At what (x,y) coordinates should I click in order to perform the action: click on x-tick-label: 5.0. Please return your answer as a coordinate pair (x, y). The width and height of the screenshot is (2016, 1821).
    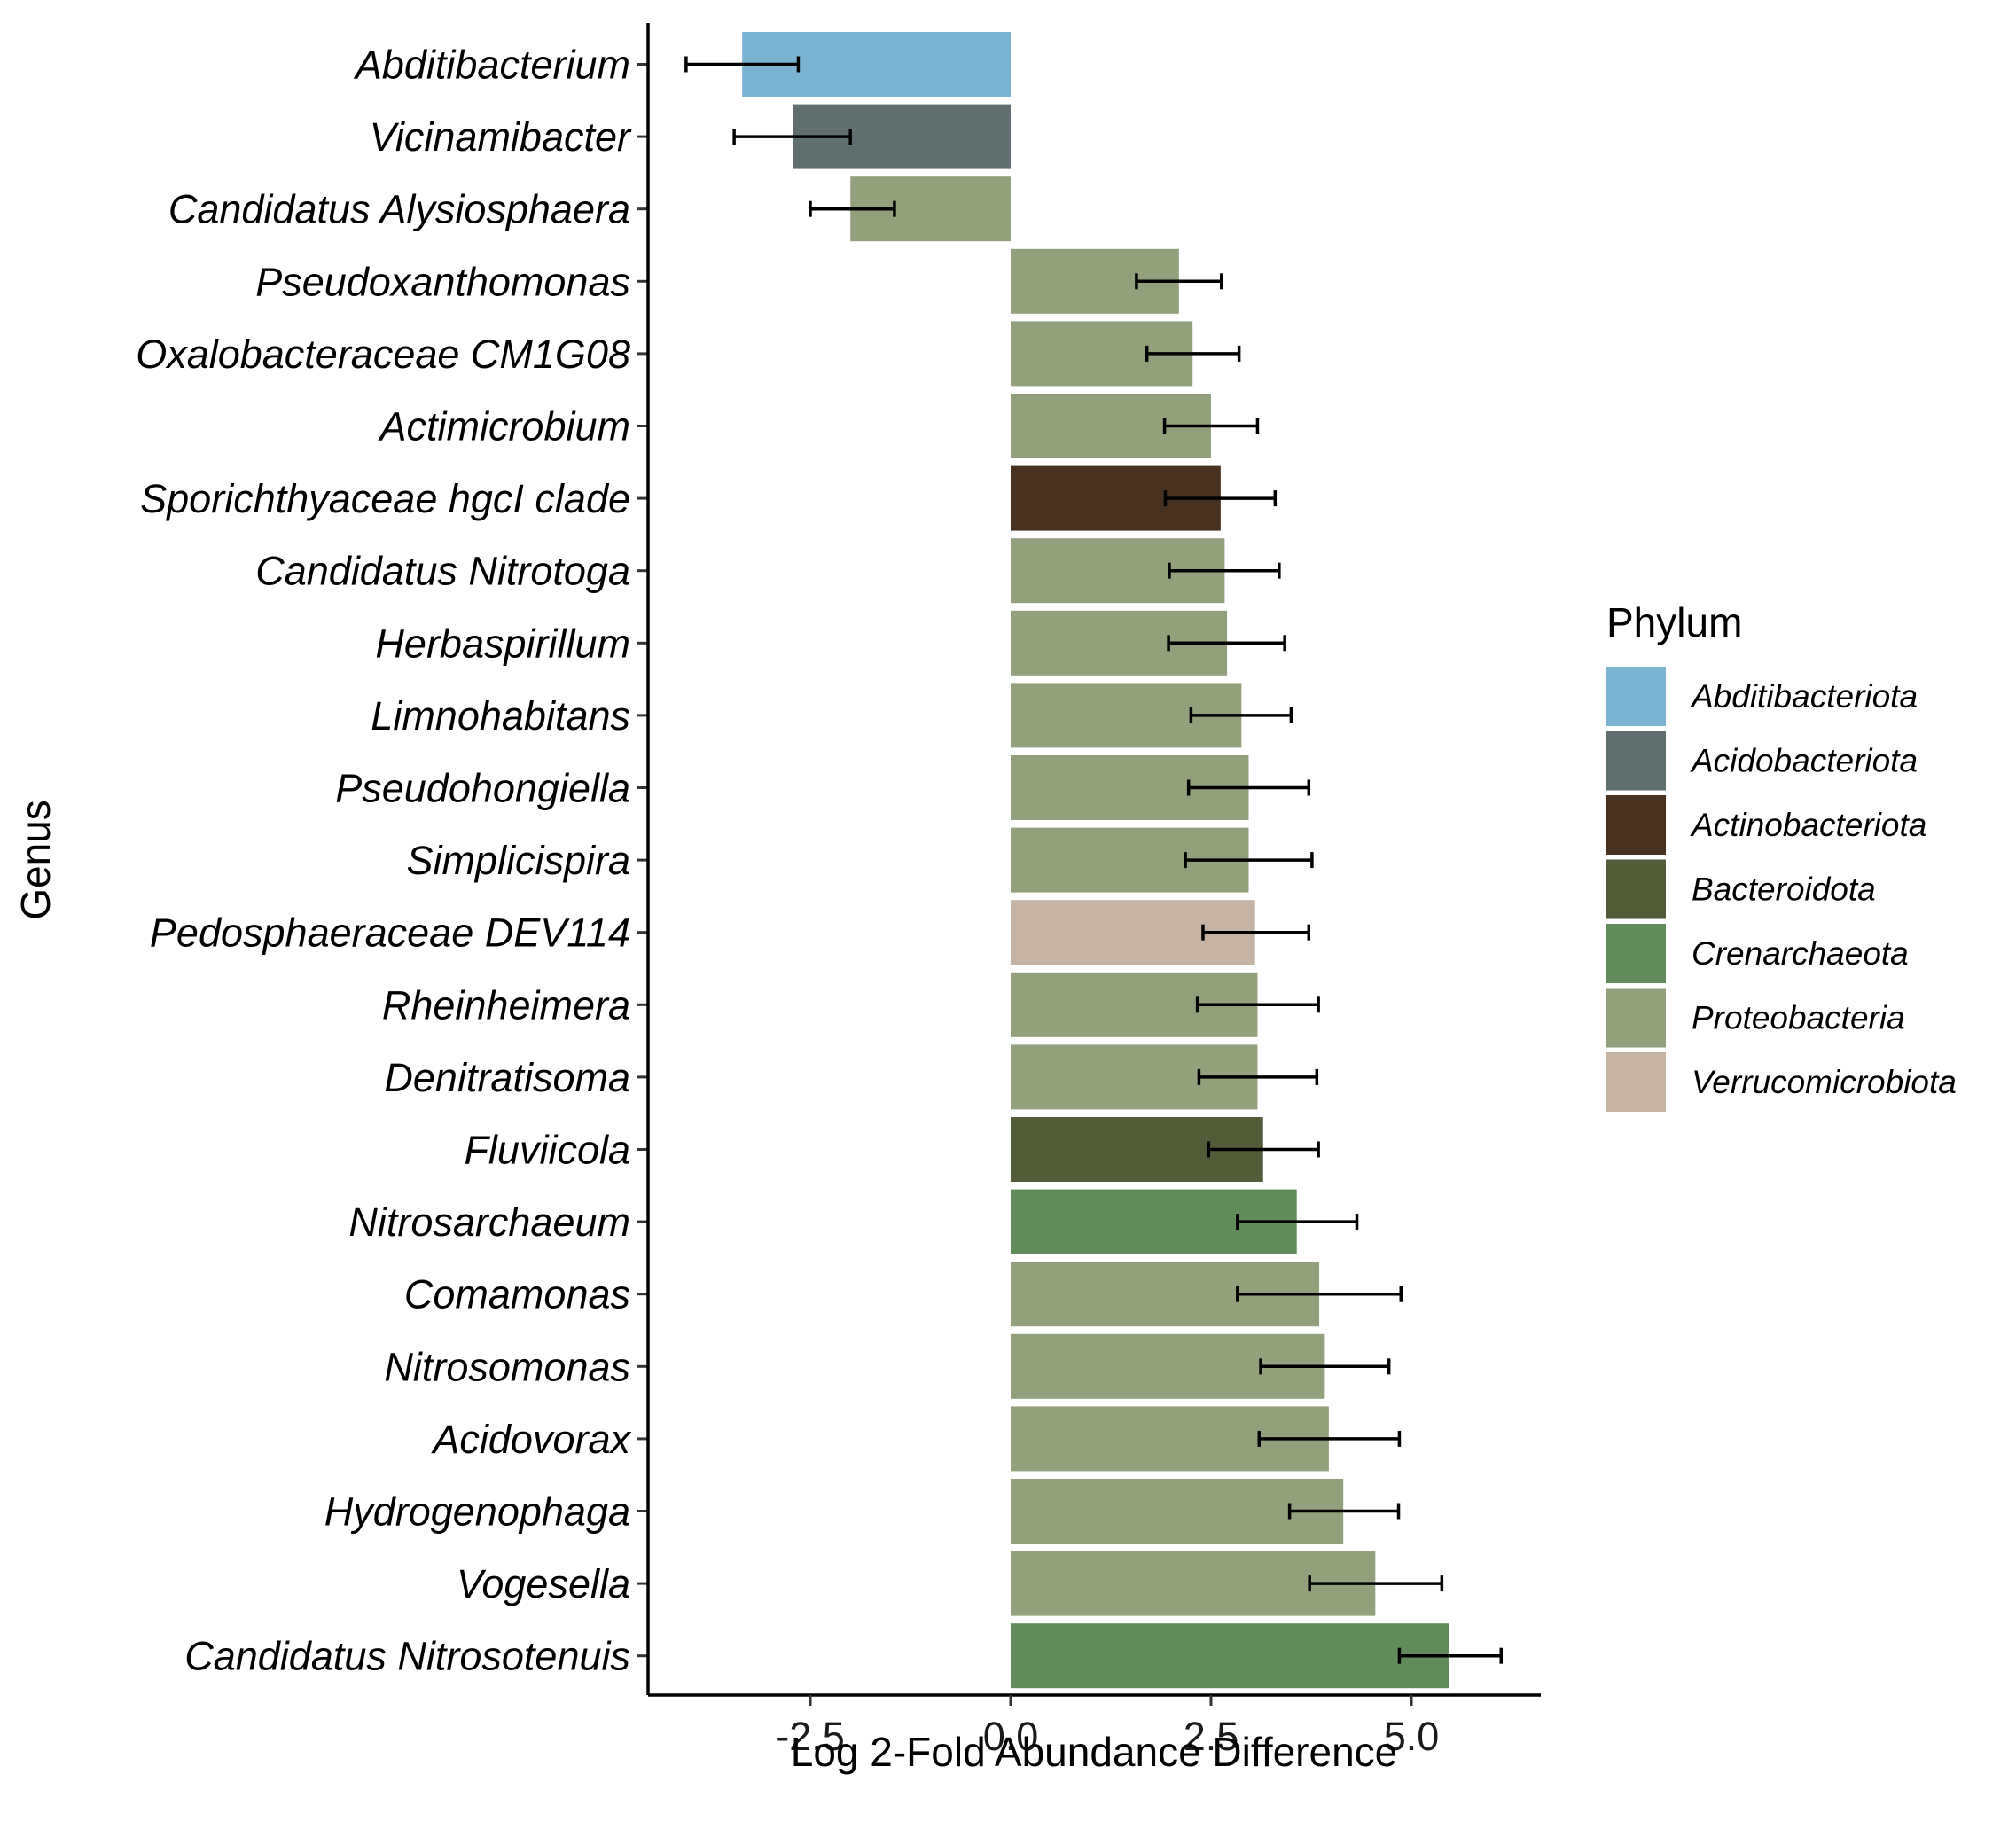
    Looking at the image, I should click on (1412, 1736).